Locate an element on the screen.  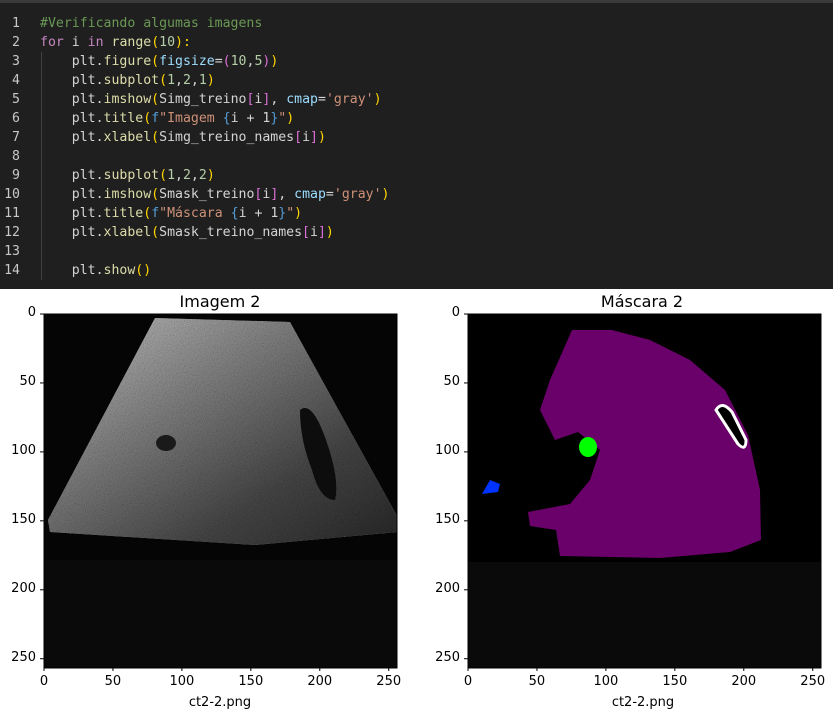
code-token: Smask_treino_names is located at coordinates (231, 232).